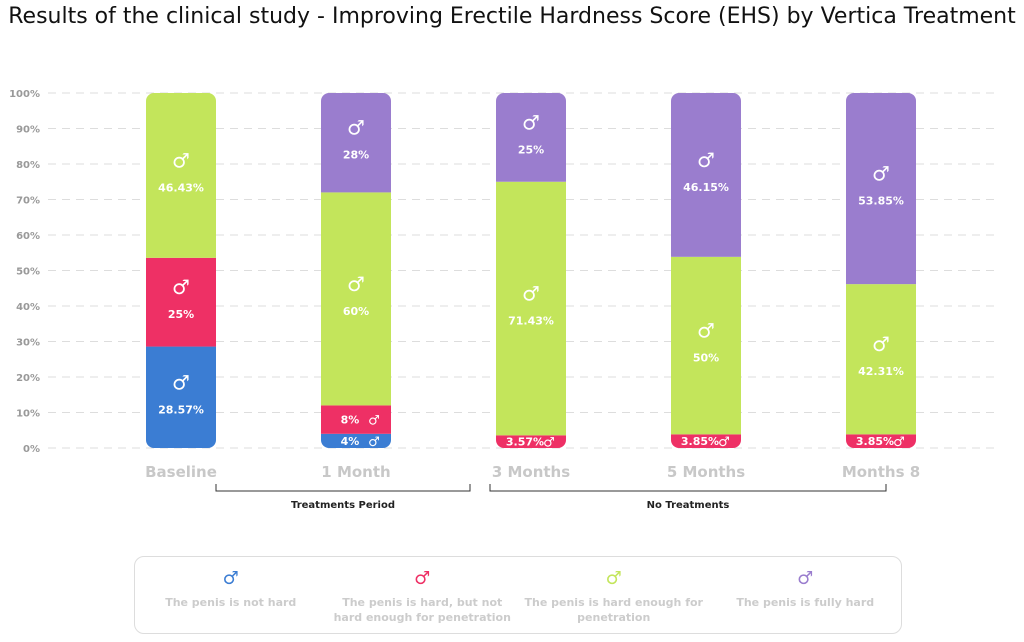 Image resolution: width=1024 pixels, height=642 pixels. Describe the element at coordinates (31, 449) in the screenshot. I see `y-tick-label: 0%` at that location.